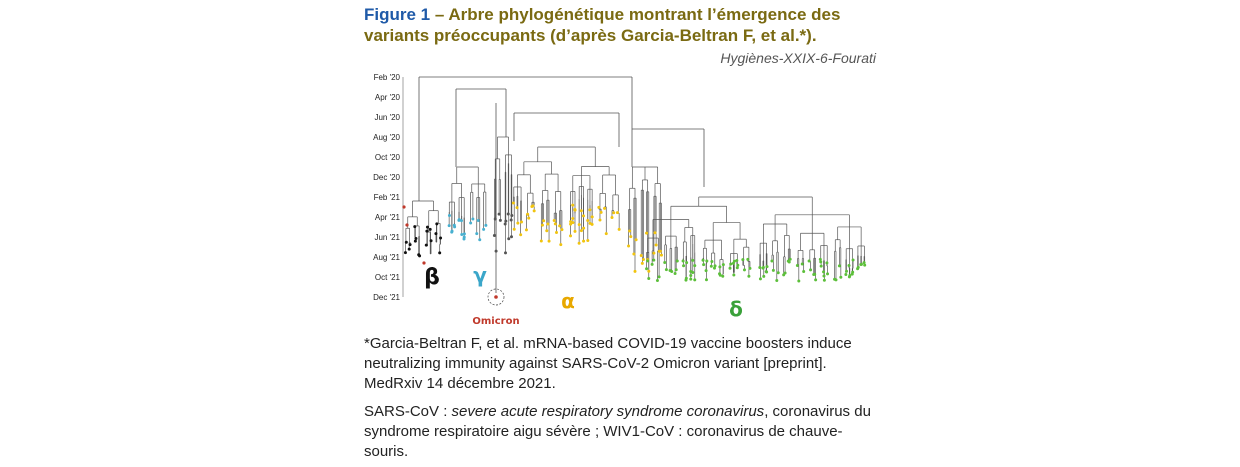 This screenshot has width=1240, height=467. Describe the element at coordinates (445, 411) in the screenshot. I see `sars-sep: :` at that location.